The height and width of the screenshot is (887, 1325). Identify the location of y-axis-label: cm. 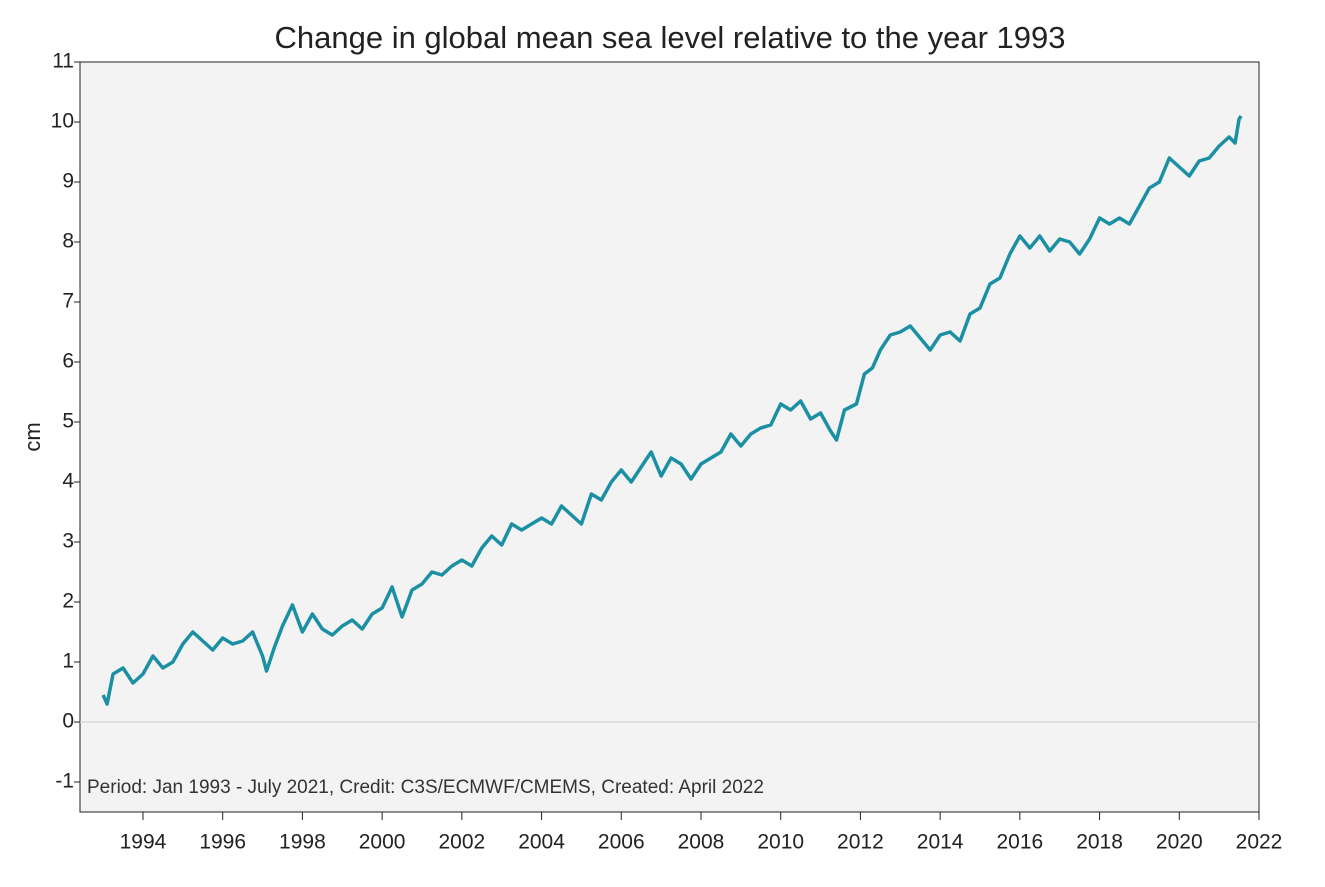
(32, 436).